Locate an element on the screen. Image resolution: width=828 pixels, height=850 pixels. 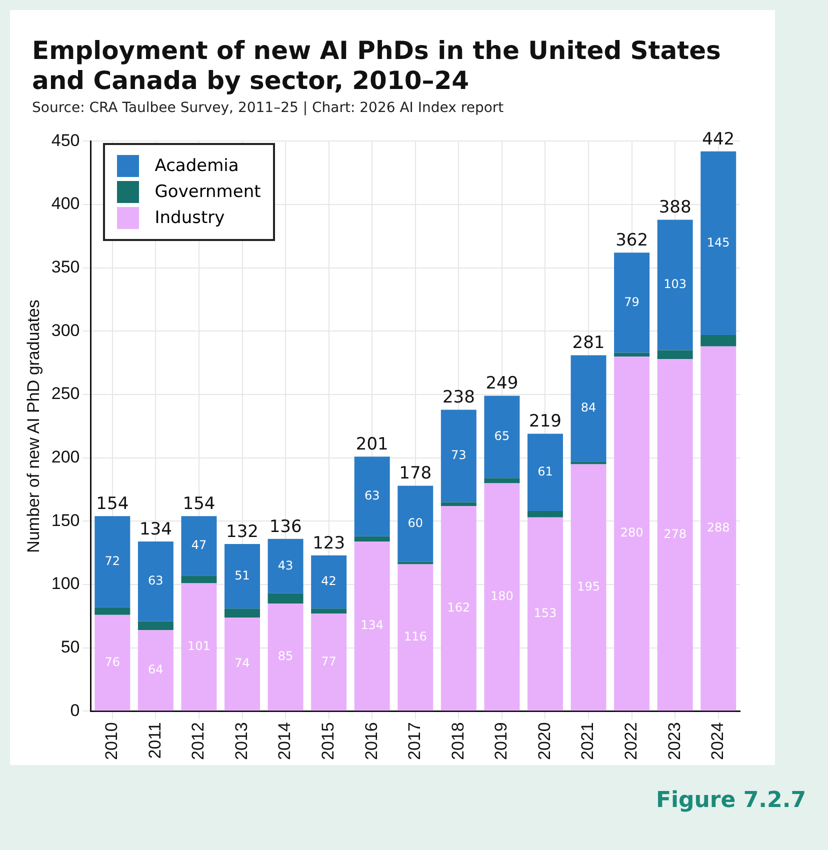
data-label: 77 is located at coordinates (328, 661).